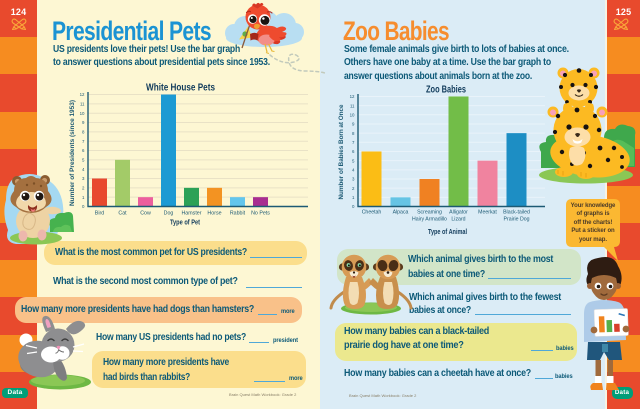 The height and width of the screenshot is (409, 640). Describe the element at coordinates (447, 231) in the screenshot. I see `svg-text: Type of Animal` at that location.